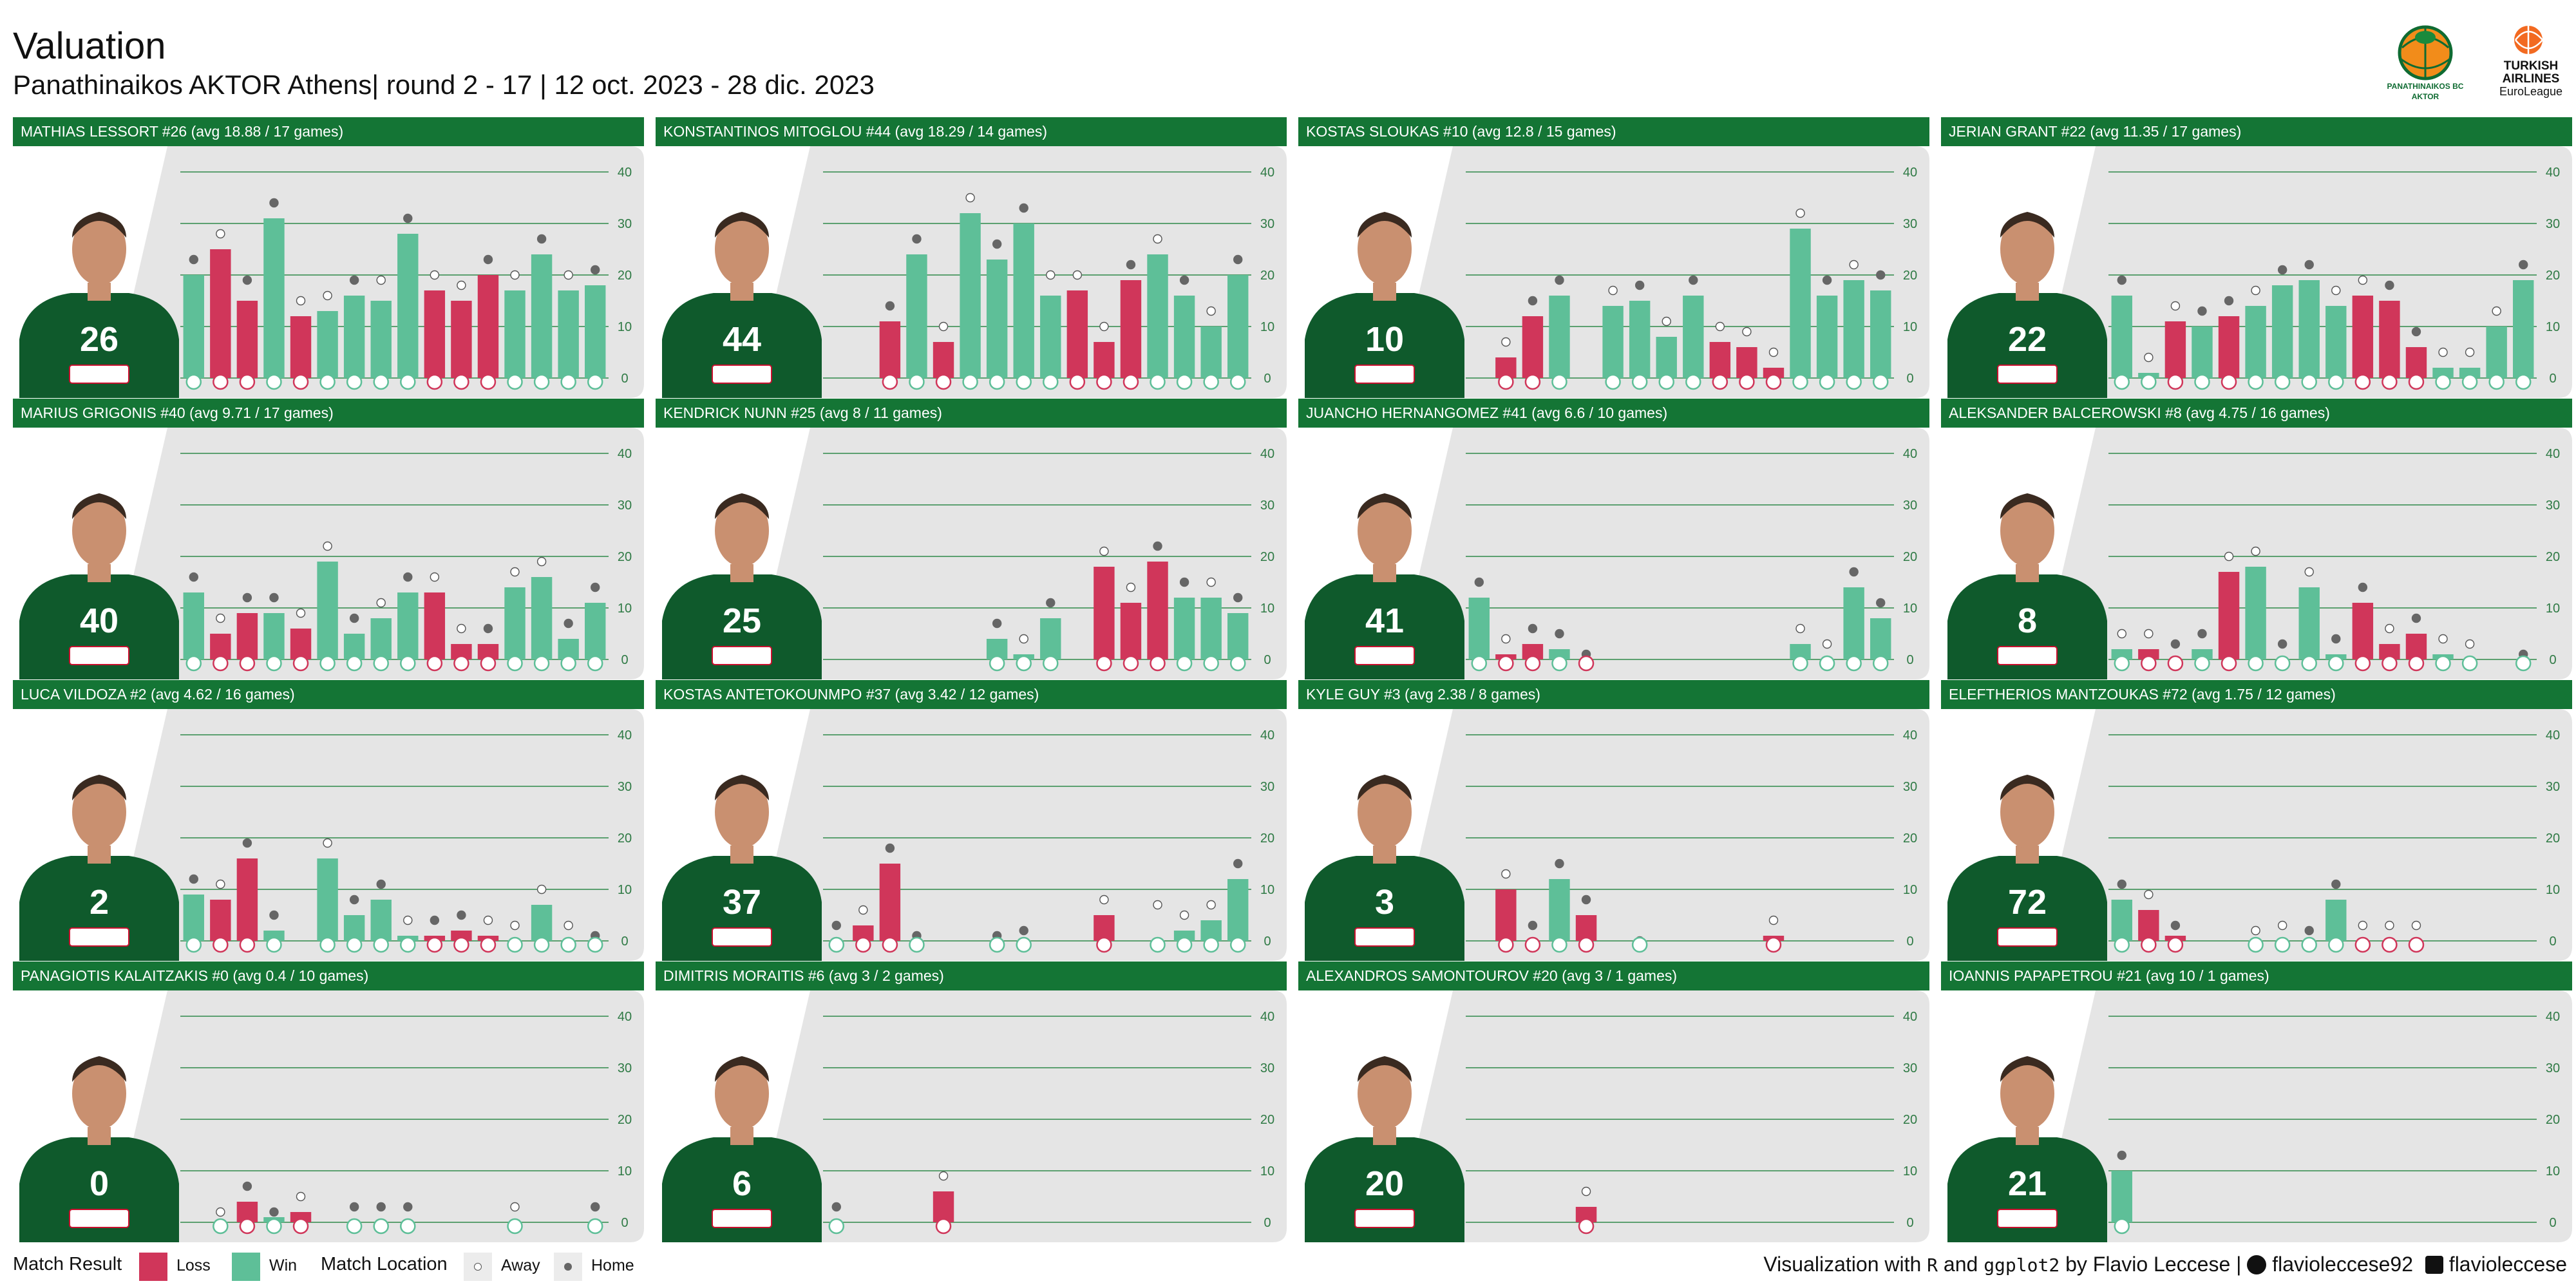 This screenshot has width=2576, height=1288. I want to click on player-photo: 21, so click(2027, 1149).